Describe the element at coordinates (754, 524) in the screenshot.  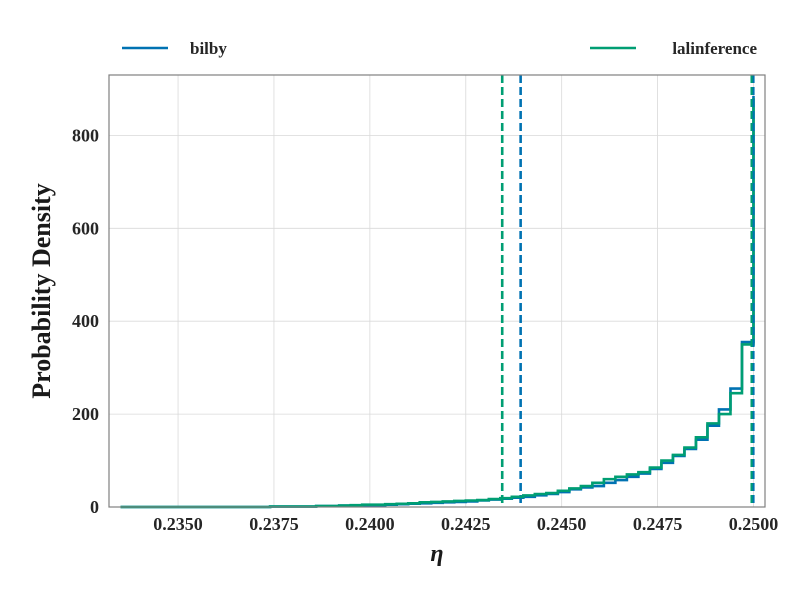
I see `x-tick-label: 0.2500` at that location.